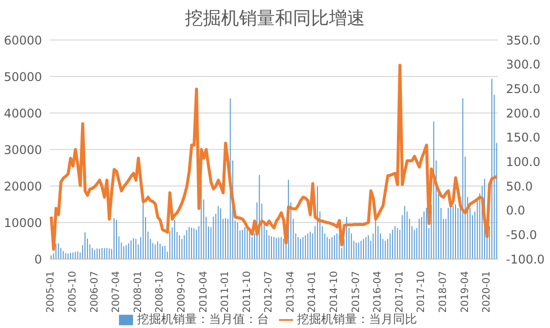  Describe the element at coordinates (290, 292) in the screenshot. I see `x-tick-label: 2013-04` at that location.